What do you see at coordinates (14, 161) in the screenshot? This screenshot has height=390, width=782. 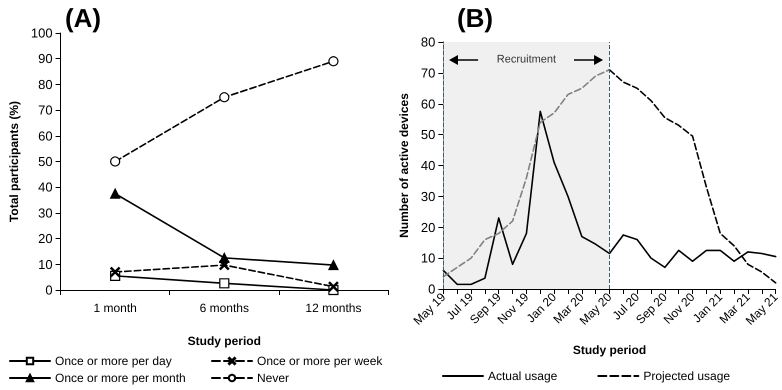 I see `y-axis-title: Total participants (%)` at bounding box center [14, 161].